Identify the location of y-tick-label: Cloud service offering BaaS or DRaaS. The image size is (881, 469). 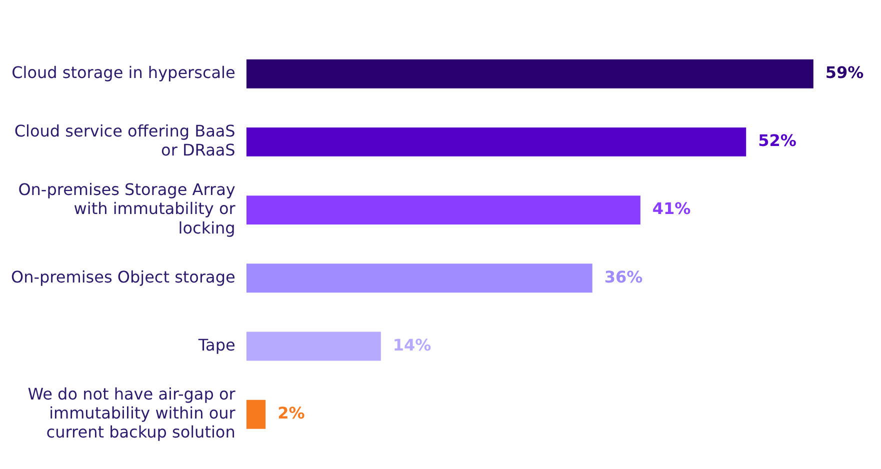
(125, 141).